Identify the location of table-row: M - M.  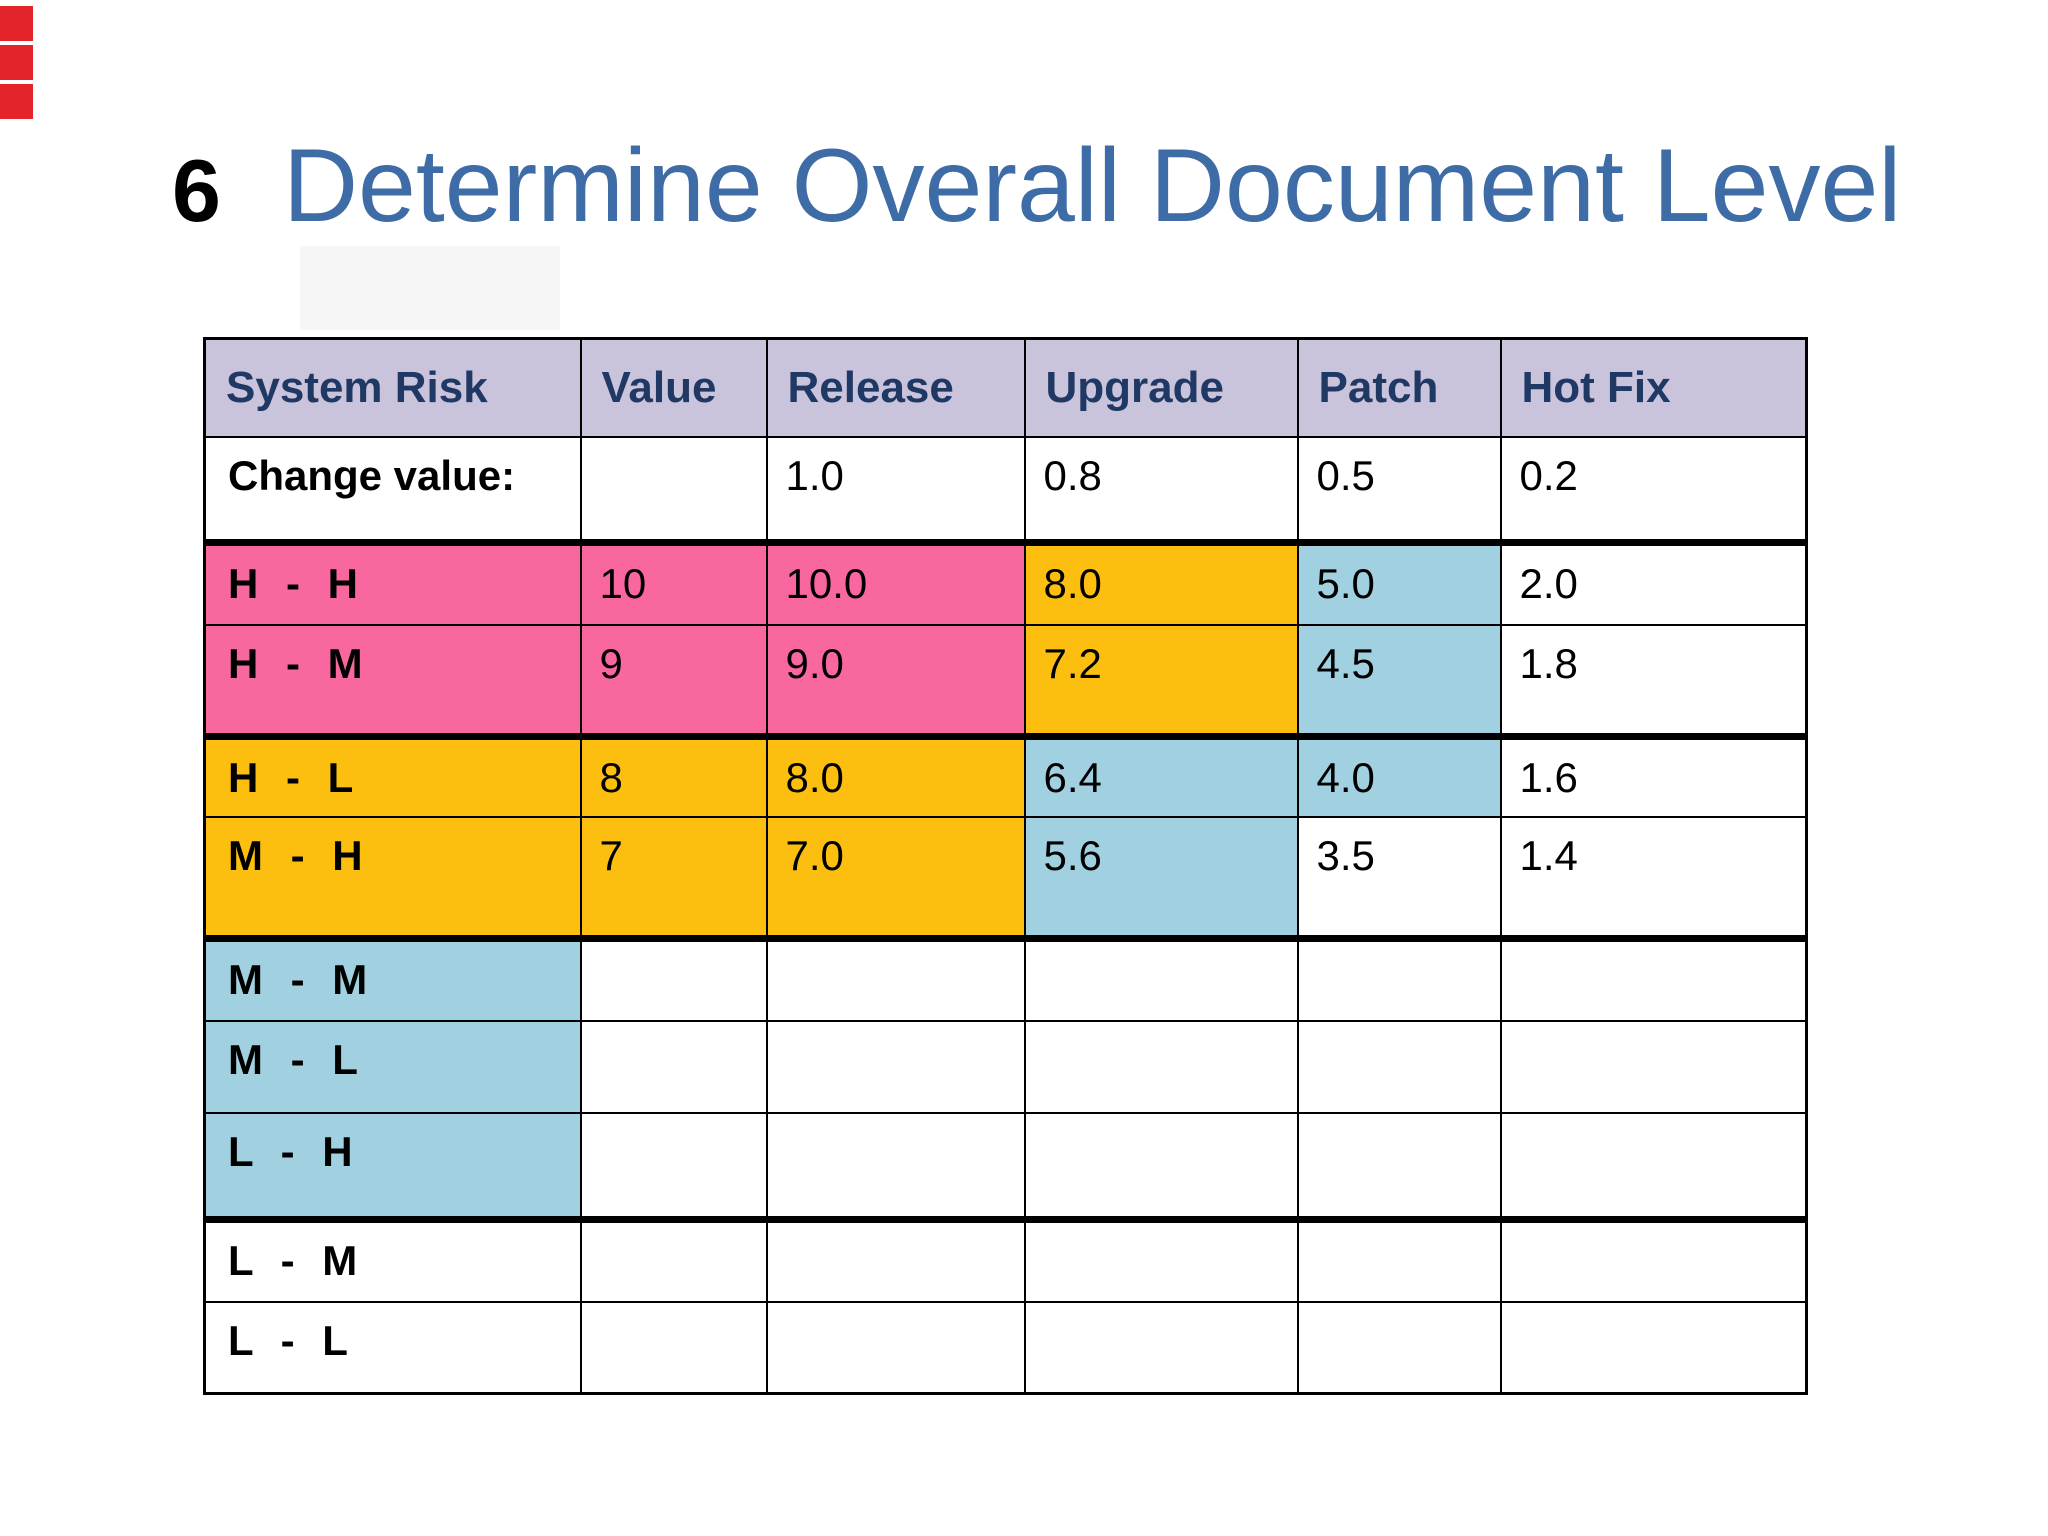
(1005, 979).